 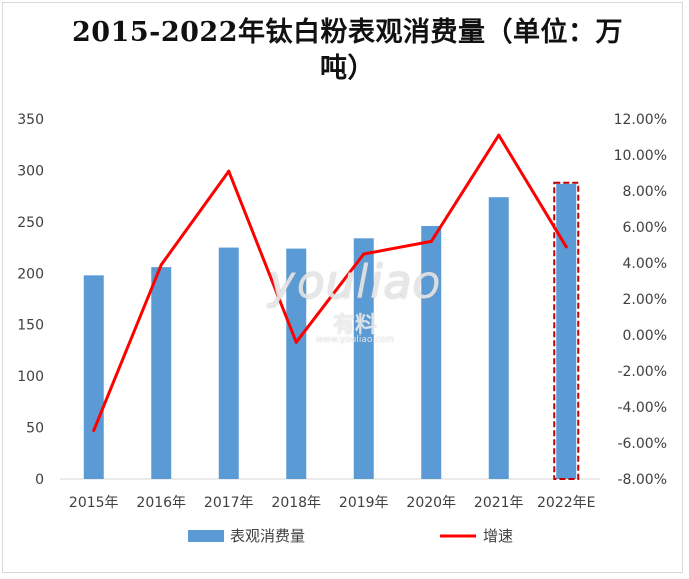 I want to click on y-right-tick-label: -4.00%, so click(x=642, y=408).